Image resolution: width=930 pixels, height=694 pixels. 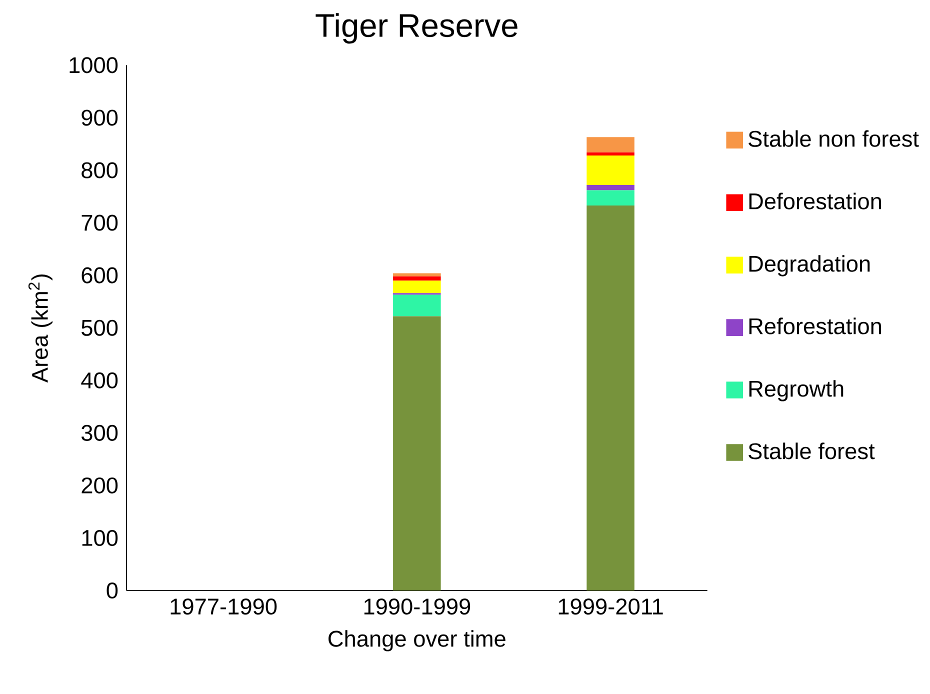 What do you see at coordinates (40, 328) in the screenshot?
I see `y-axis-title: Area (km$^{2}$)` at bounding box center [40, 328].